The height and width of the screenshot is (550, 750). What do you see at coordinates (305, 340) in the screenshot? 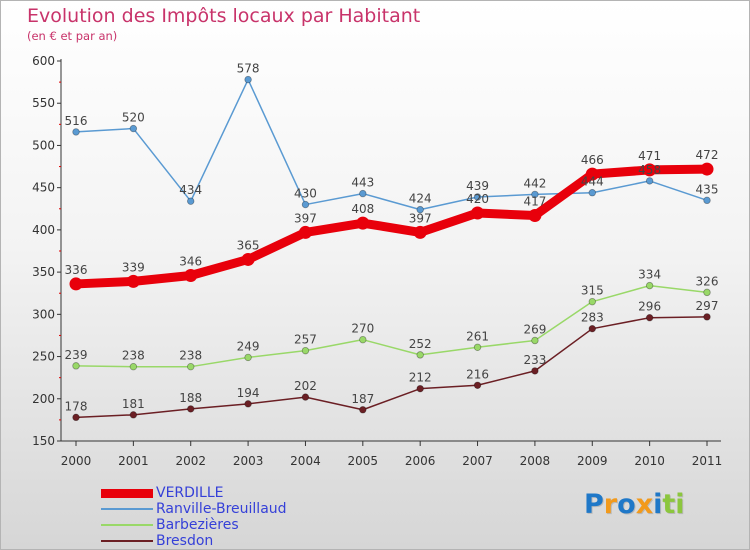
I see `data-label: 257` at bounding box center [305, 340].